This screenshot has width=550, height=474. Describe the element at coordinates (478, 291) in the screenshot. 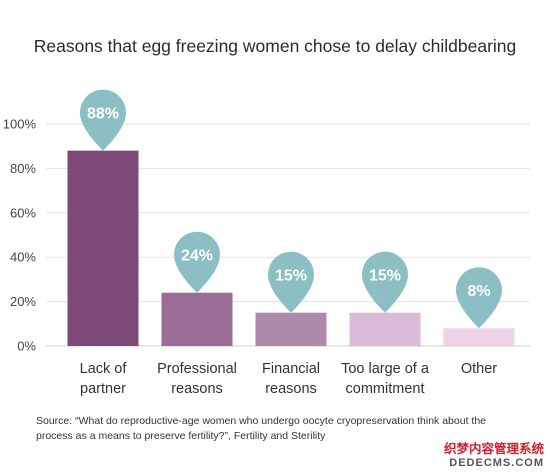

I see `data-label: 8%` at that location.